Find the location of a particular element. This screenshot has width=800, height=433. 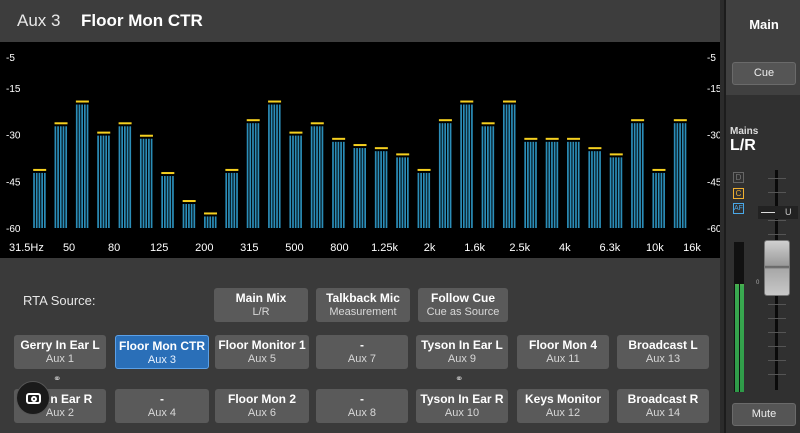

tag-c-indicator: C is located at coordinates (738, 193).